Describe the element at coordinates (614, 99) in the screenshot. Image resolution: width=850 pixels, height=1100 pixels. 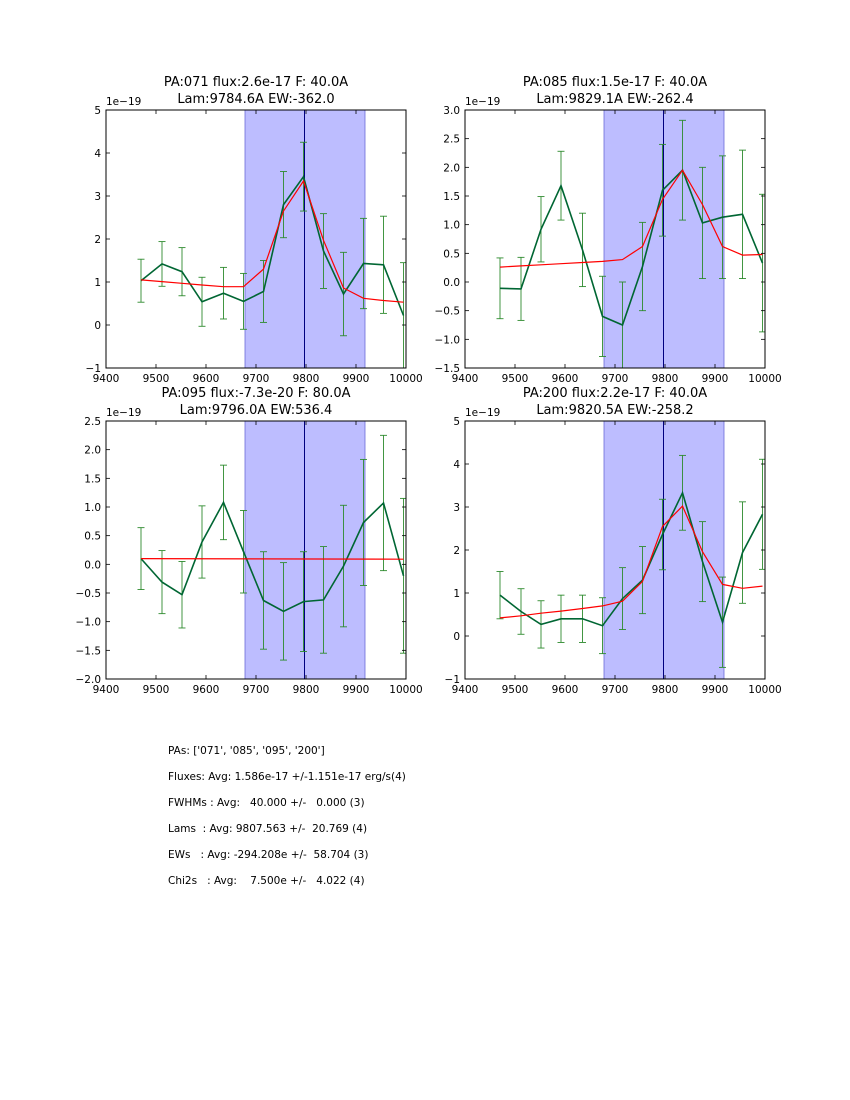
I see `chart-title-line2: Lam:9829.1A EW:-262.4` at that location.